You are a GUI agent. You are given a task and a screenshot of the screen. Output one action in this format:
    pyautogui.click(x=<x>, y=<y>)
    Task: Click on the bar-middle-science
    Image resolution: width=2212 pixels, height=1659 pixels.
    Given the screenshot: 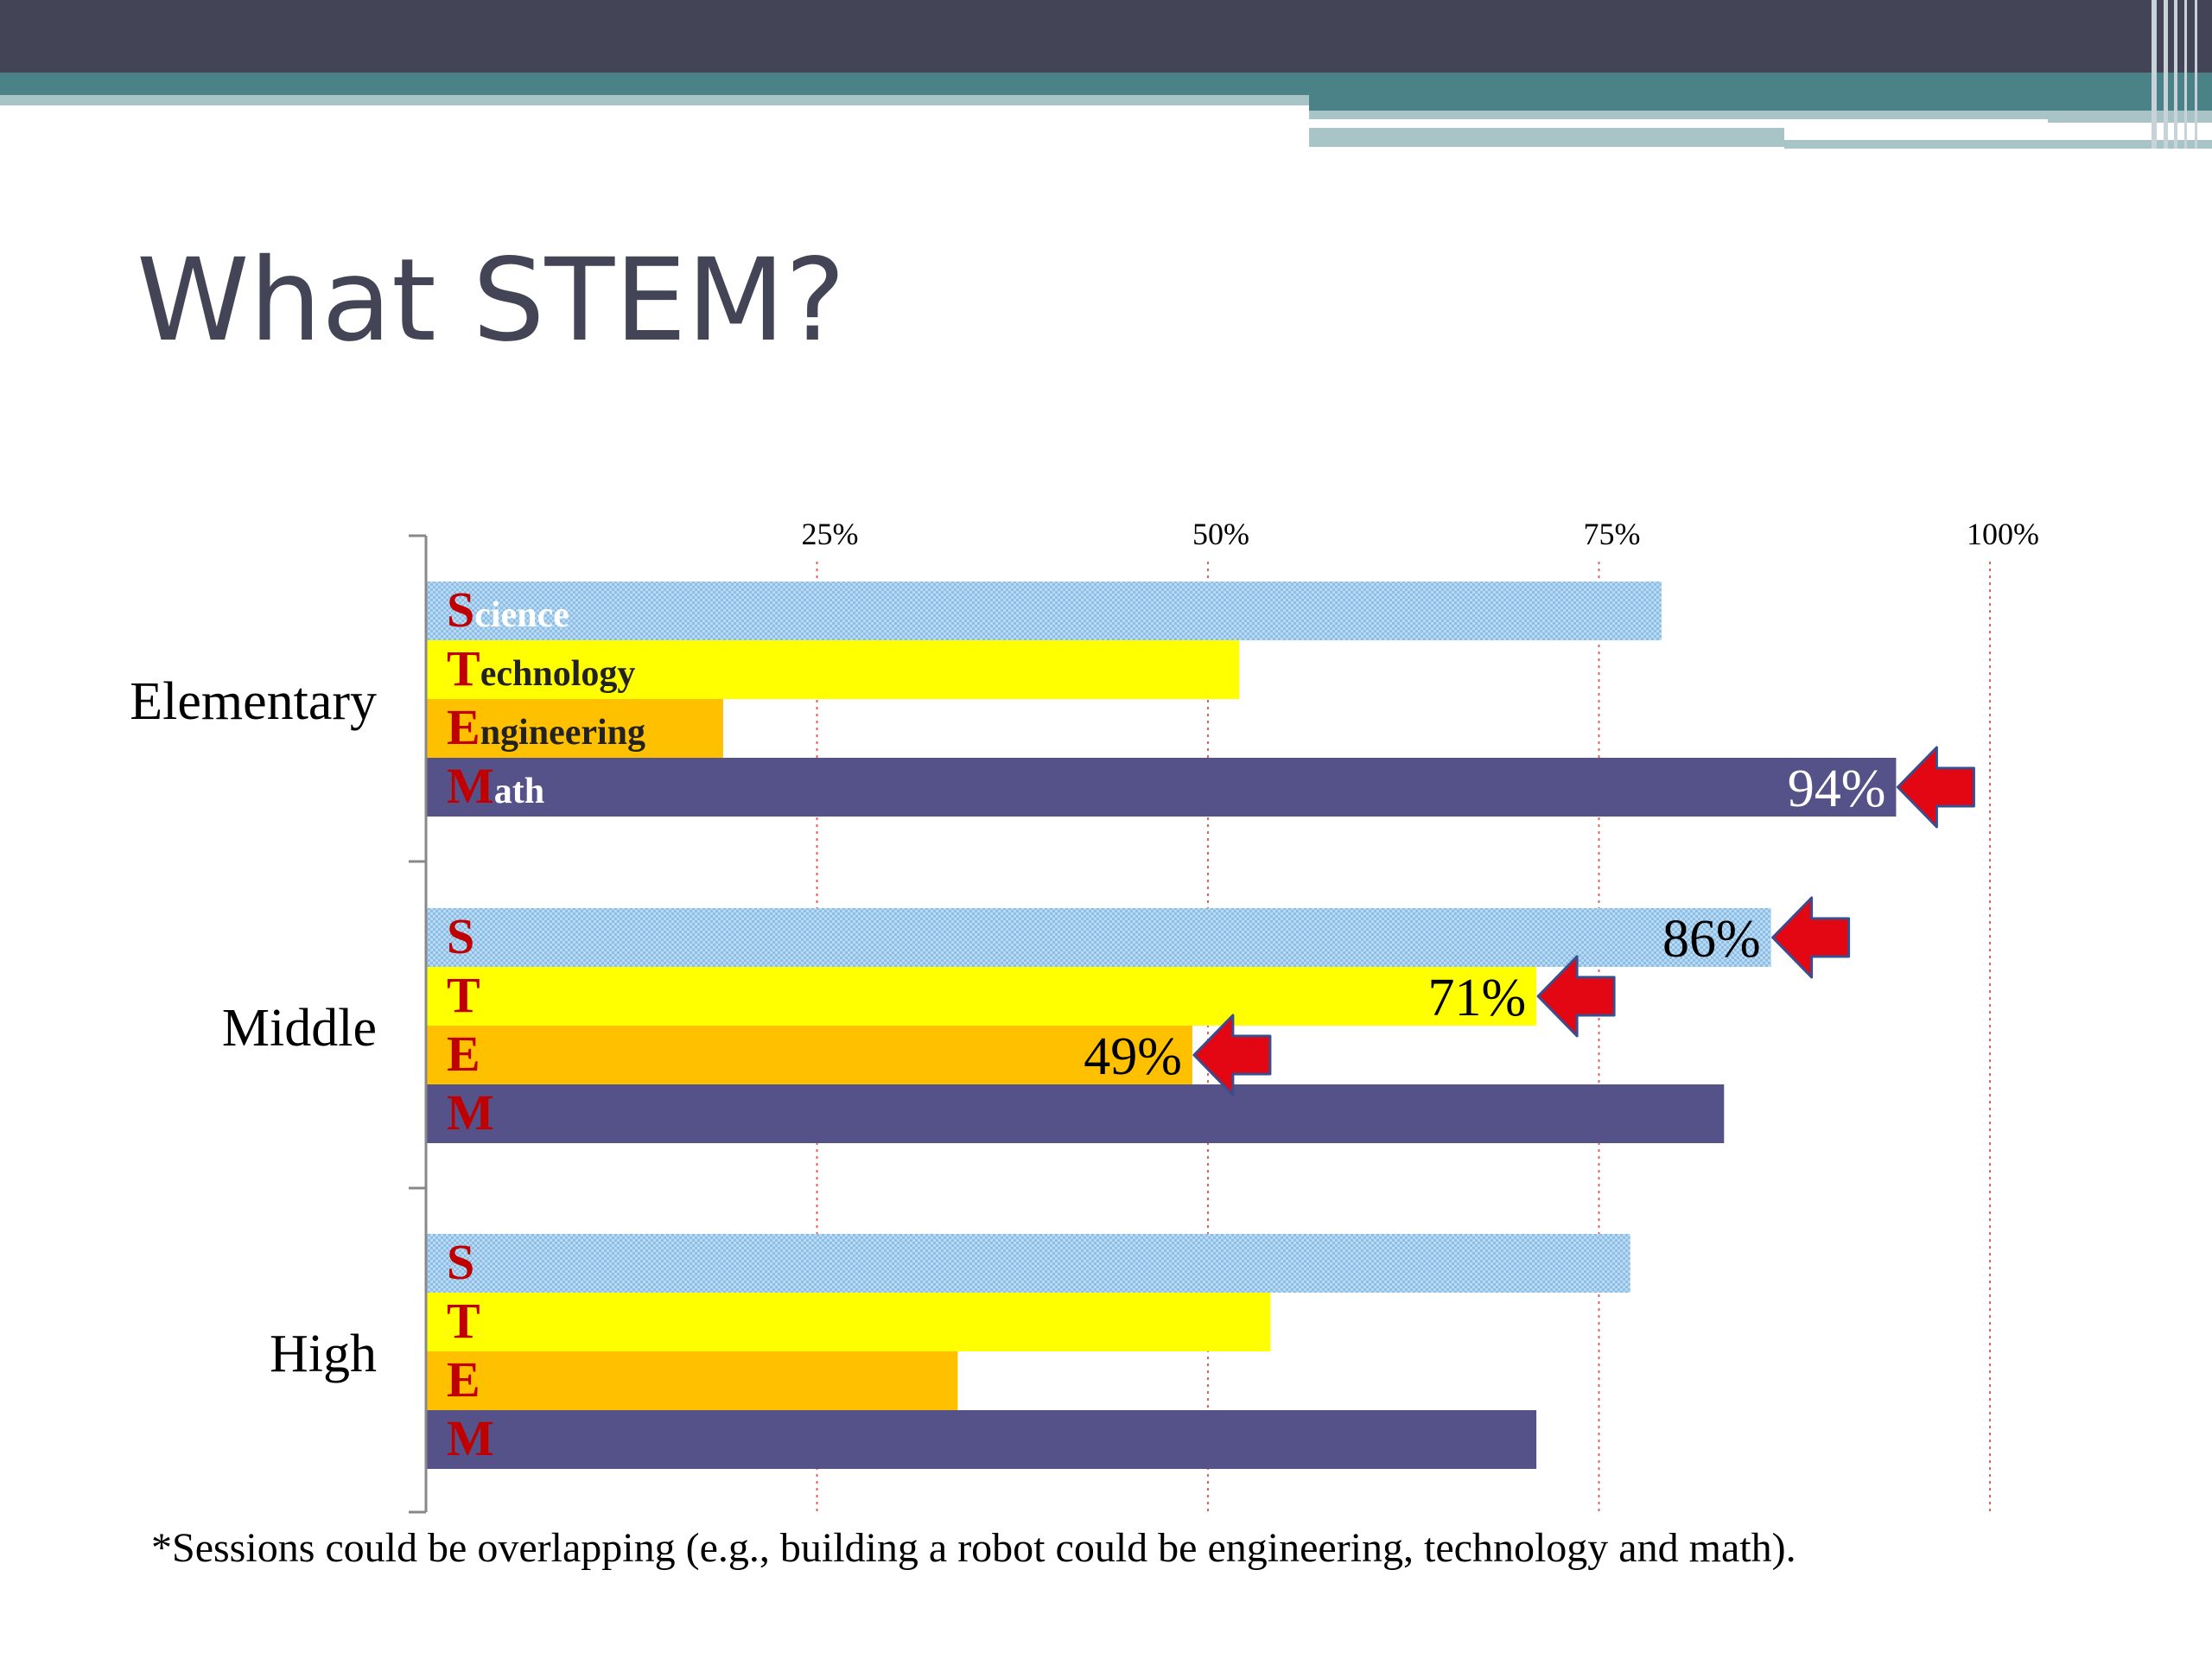 What is the action you would take?
    pyautogui.click(x=1098, y=937)
    